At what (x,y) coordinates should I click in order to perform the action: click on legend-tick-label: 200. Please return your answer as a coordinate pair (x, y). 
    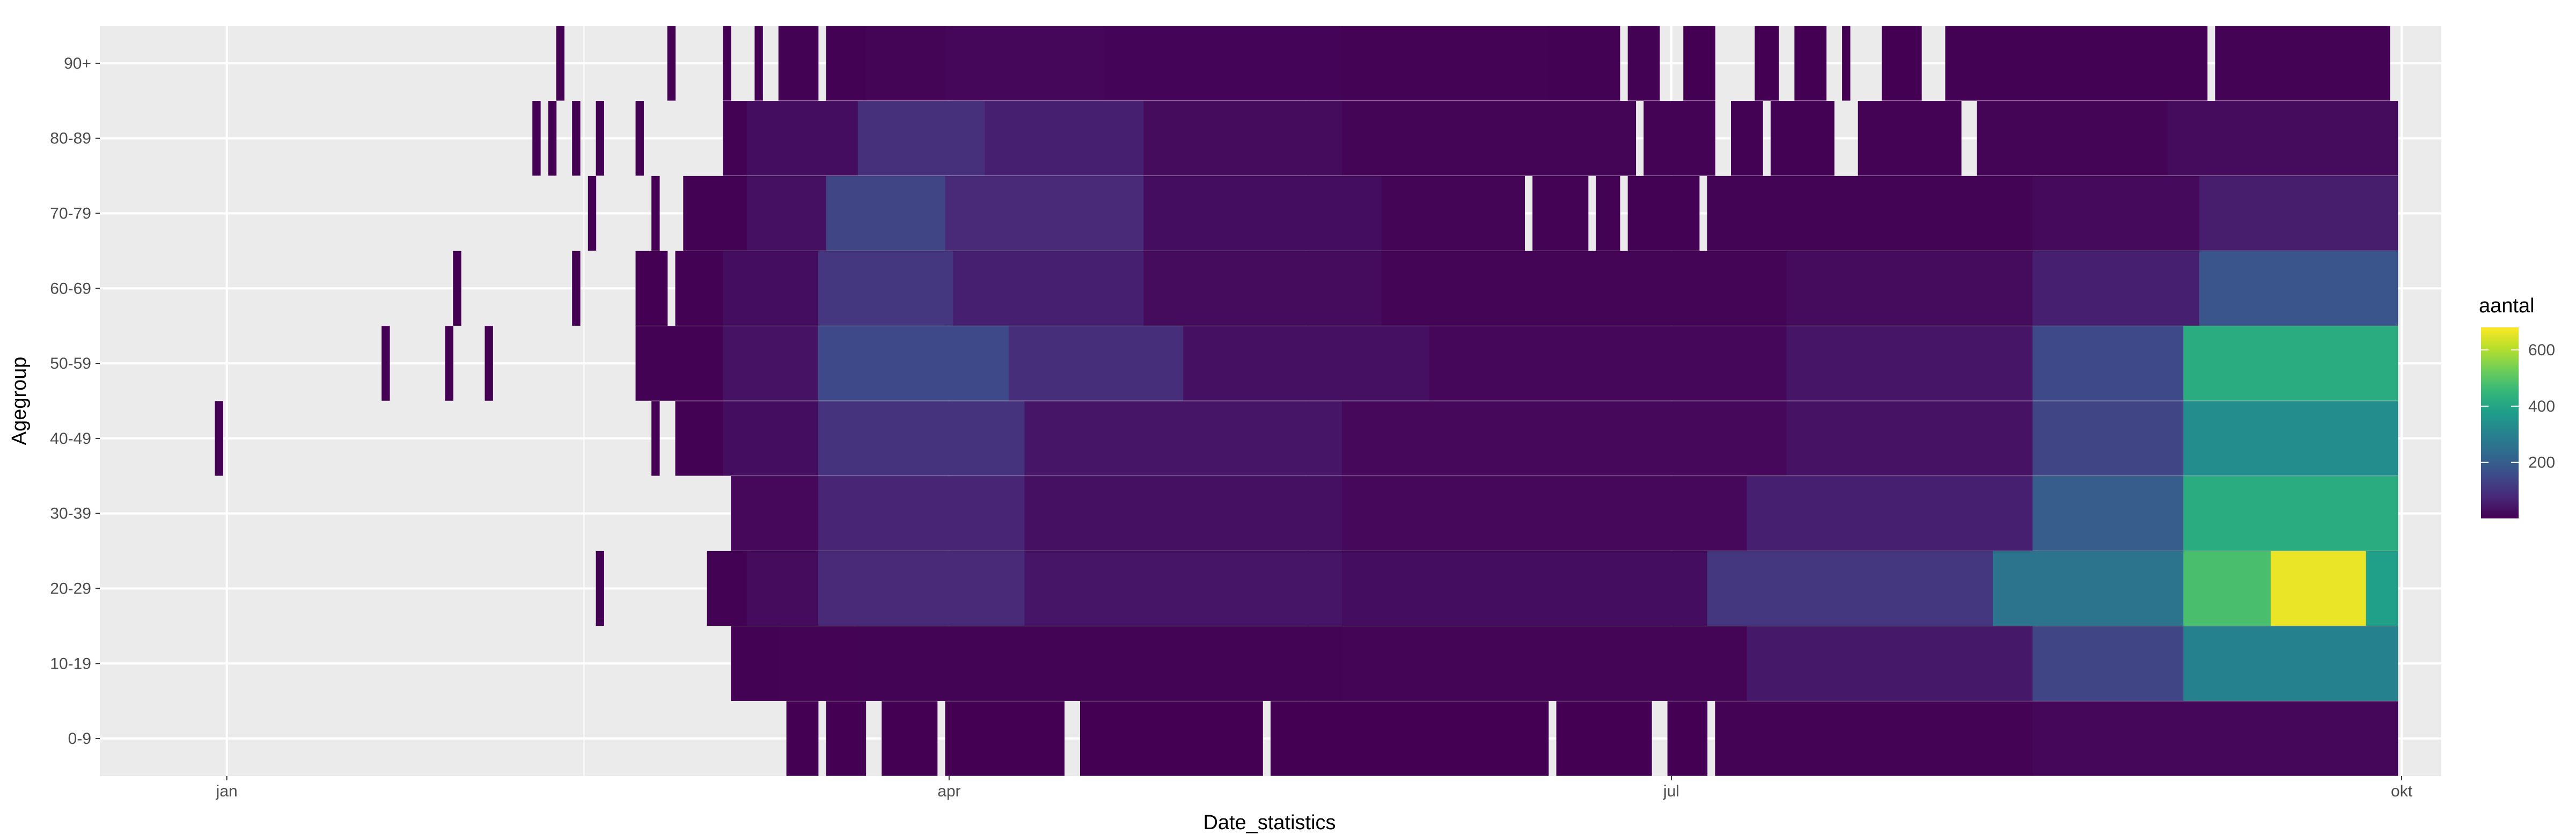
    Looking at the image, I should click on (2541, 463).